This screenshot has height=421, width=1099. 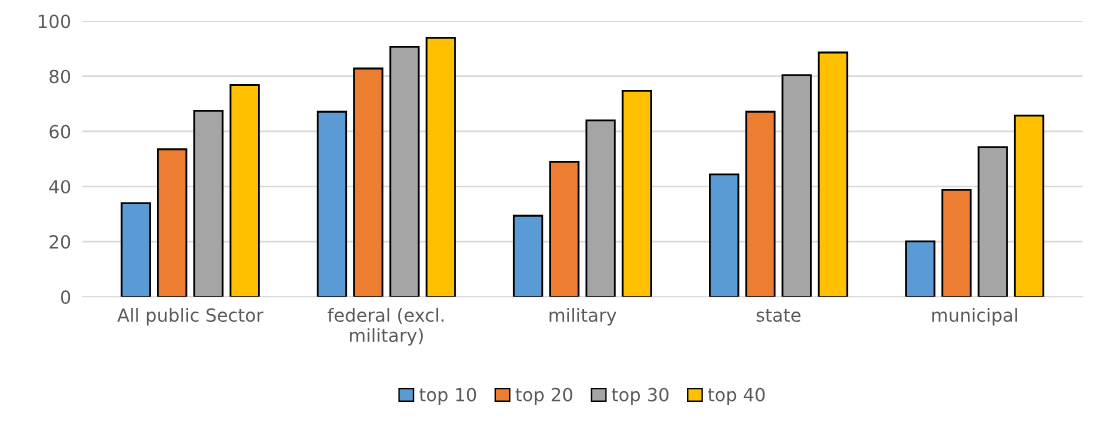 What do you see at coordinates (974, 316) in the screenshot?
I see `x-tick-label: municipal` at bounding box center [974, 316].